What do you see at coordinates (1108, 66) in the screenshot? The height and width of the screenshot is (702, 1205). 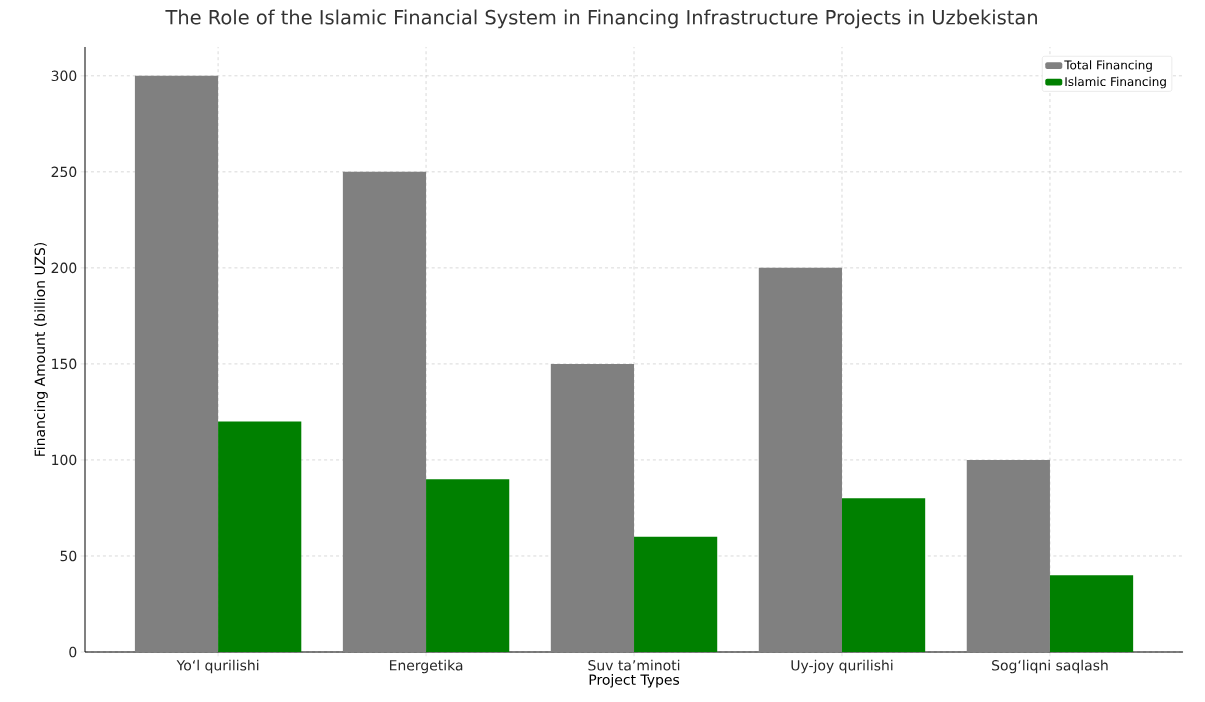 I see `legend-label: Total Financing` at bounding box center [1108, 66].